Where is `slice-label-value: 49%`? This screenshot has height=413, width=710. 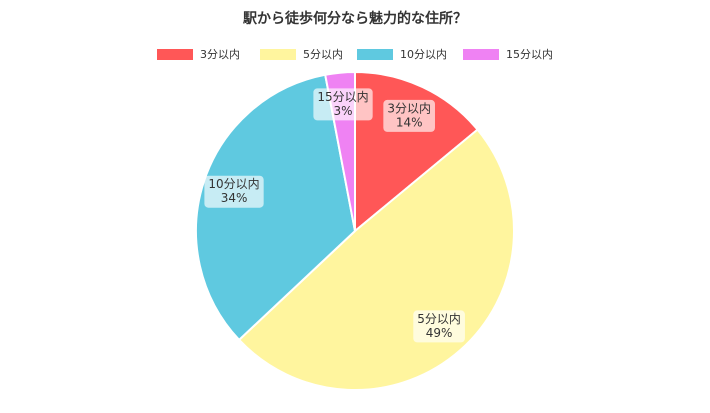 slice-label-value: 49% is located at coordinates (439, 333).